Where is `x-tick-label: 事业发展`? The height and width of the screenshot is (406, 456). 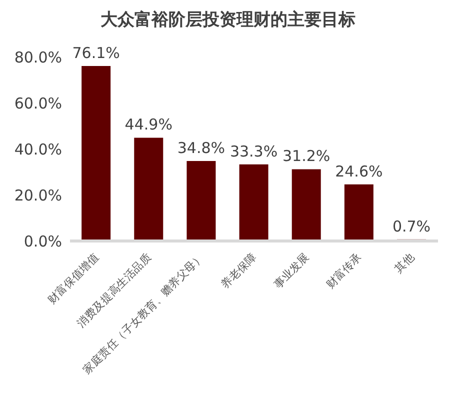
x-tick-label: 事业发展 is located at coordinates (291, 271).